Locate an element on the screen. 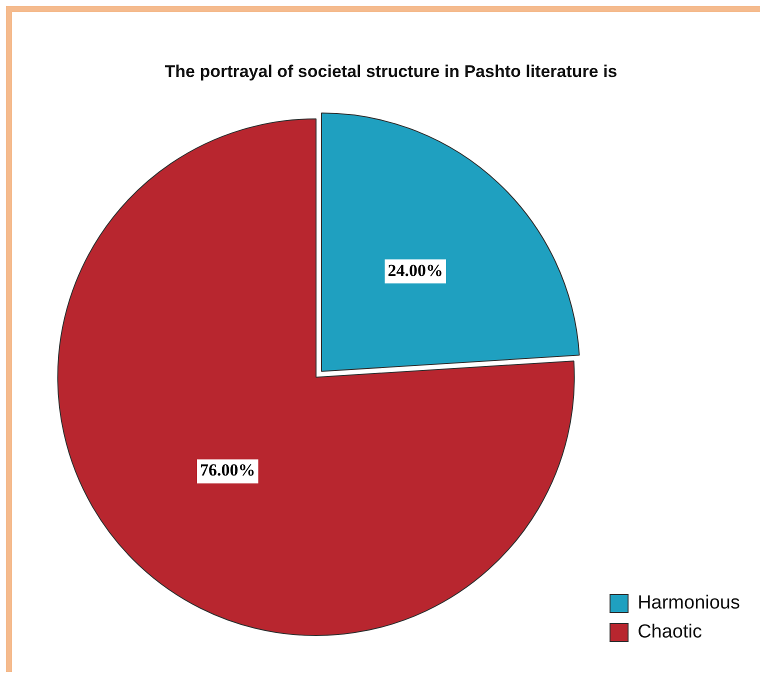 This screenshot has height=679, width=760. data-label: 76.00% is located at coordinates (228, 470).